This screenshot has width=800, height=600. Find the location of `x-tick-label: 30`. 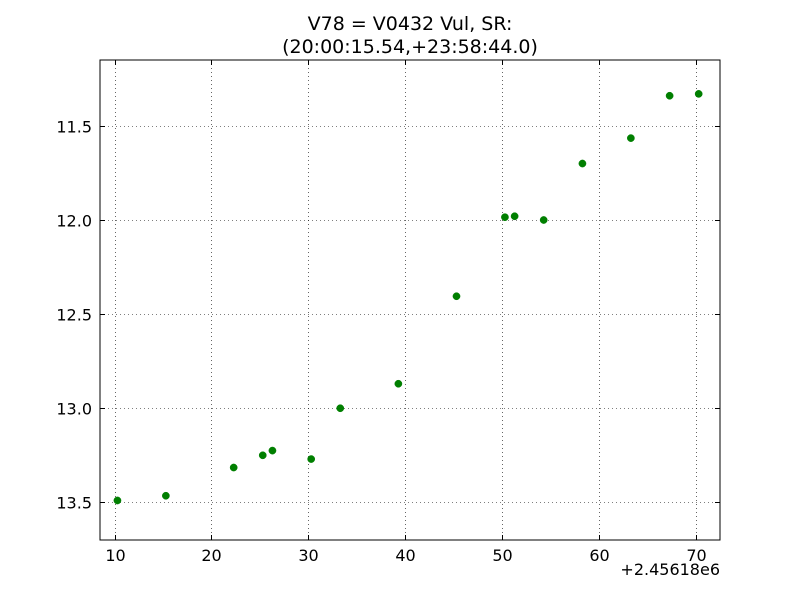

x-tick-label: 30 is located at coordinates (308, 555).